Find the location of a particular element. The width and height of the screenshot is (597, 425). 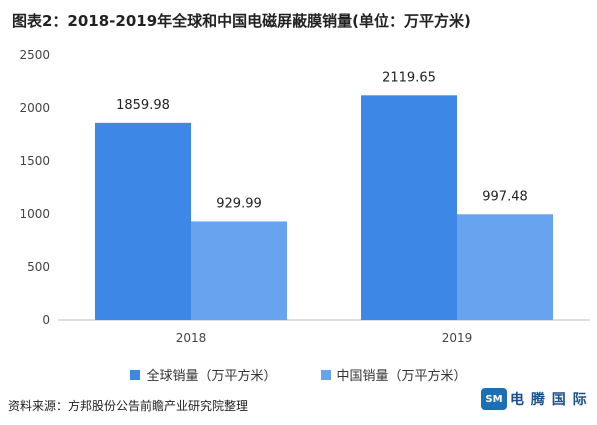

data-label-china-2019: 997.48 is located at coordinates (505, 196).